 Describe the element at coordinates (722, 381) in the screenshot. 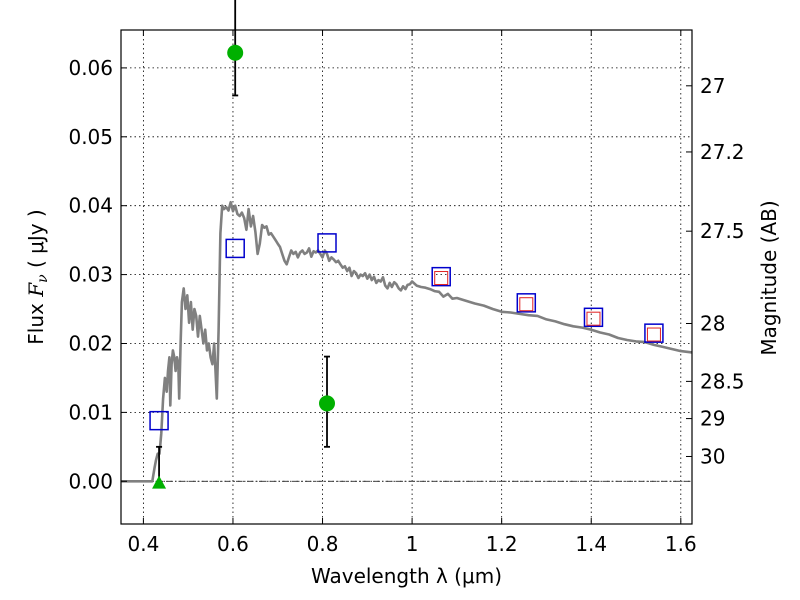

I see `y2-tick-label: 28.5` at that location.